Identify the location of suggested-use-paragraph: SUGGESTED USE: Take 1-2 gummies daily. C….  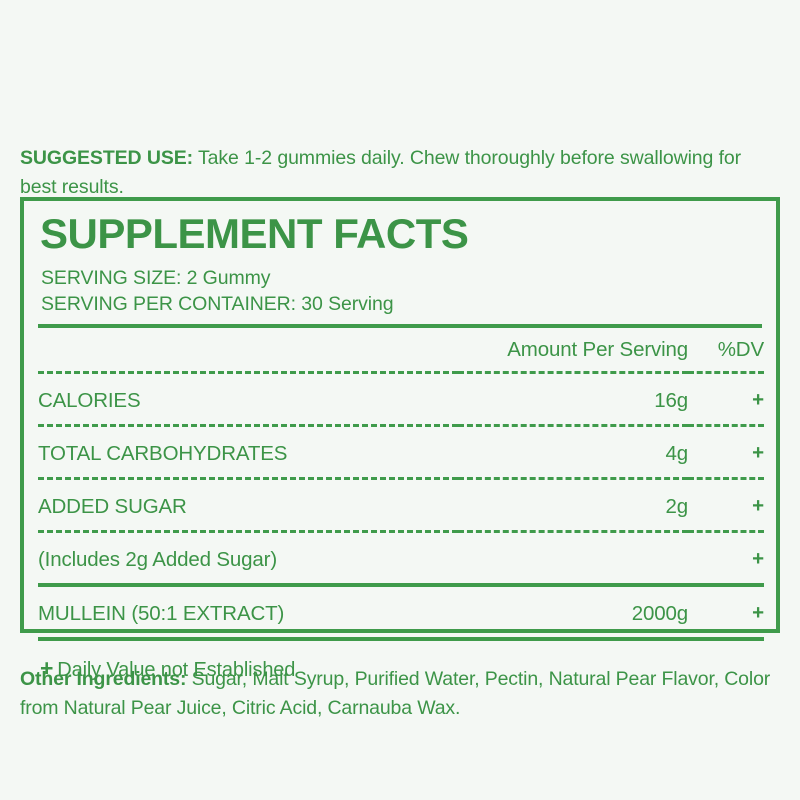
(401, 173).